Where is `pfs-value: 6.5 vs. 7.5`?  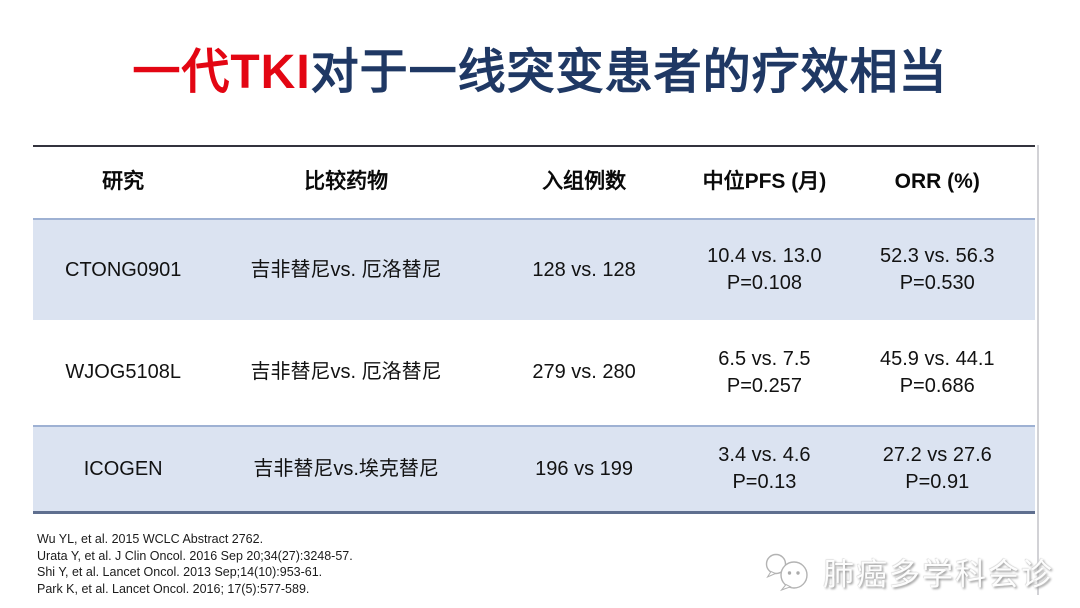 pfs-value: 6.5 vs. 7.5 is located at coordinates (764, 358).